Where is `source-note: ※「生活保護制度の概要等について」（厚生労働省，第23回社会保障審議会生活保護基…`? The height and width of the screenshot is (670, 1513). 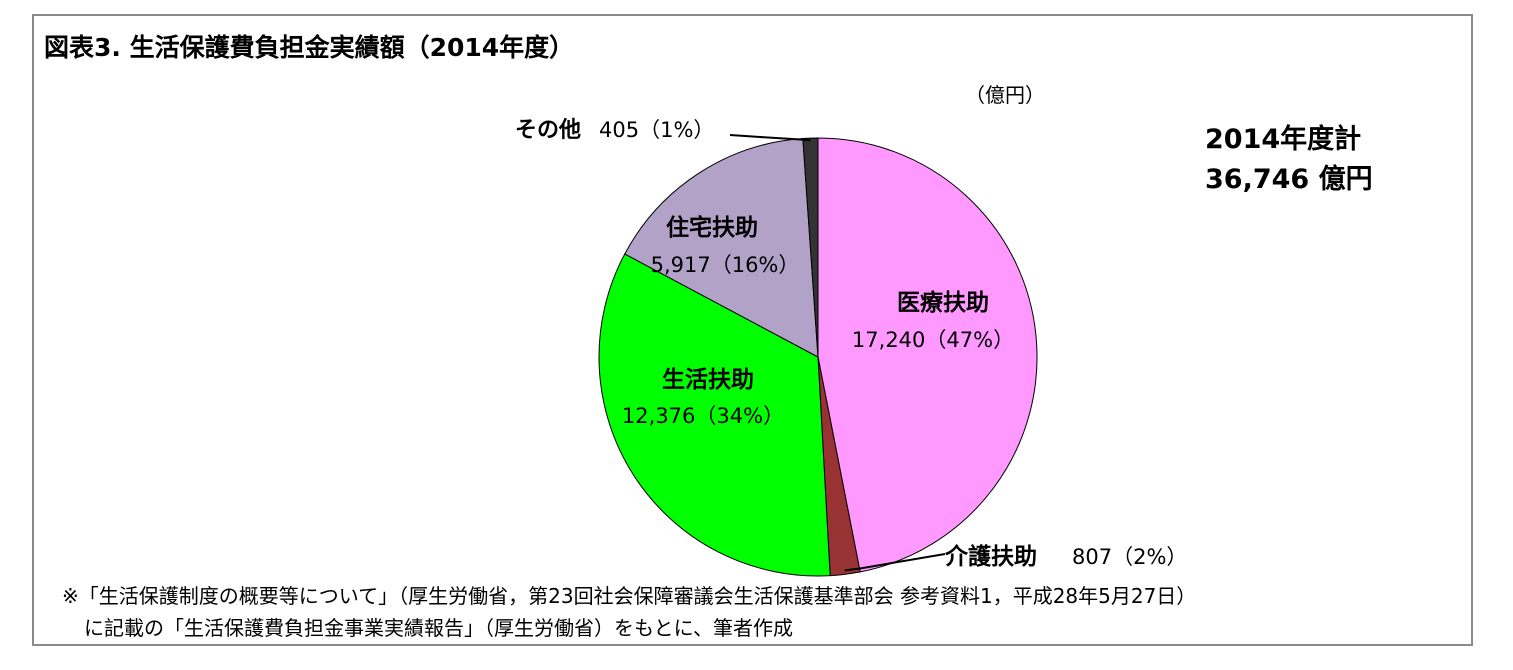 source-note: ※「生活保護制度の概要等について」（厚生労働省，第23回社会保障審議会生活保護基… is located at coordinates (629, 612).